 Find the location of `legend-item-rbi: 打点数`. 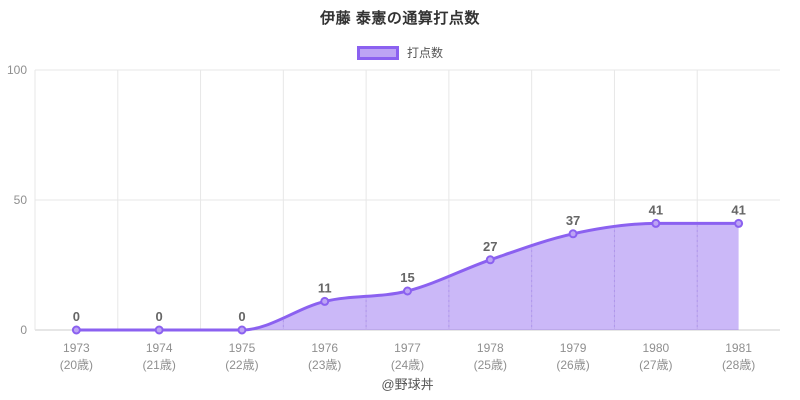

legend-item-rbi: 打点数 is located at coordinates (399, 52).